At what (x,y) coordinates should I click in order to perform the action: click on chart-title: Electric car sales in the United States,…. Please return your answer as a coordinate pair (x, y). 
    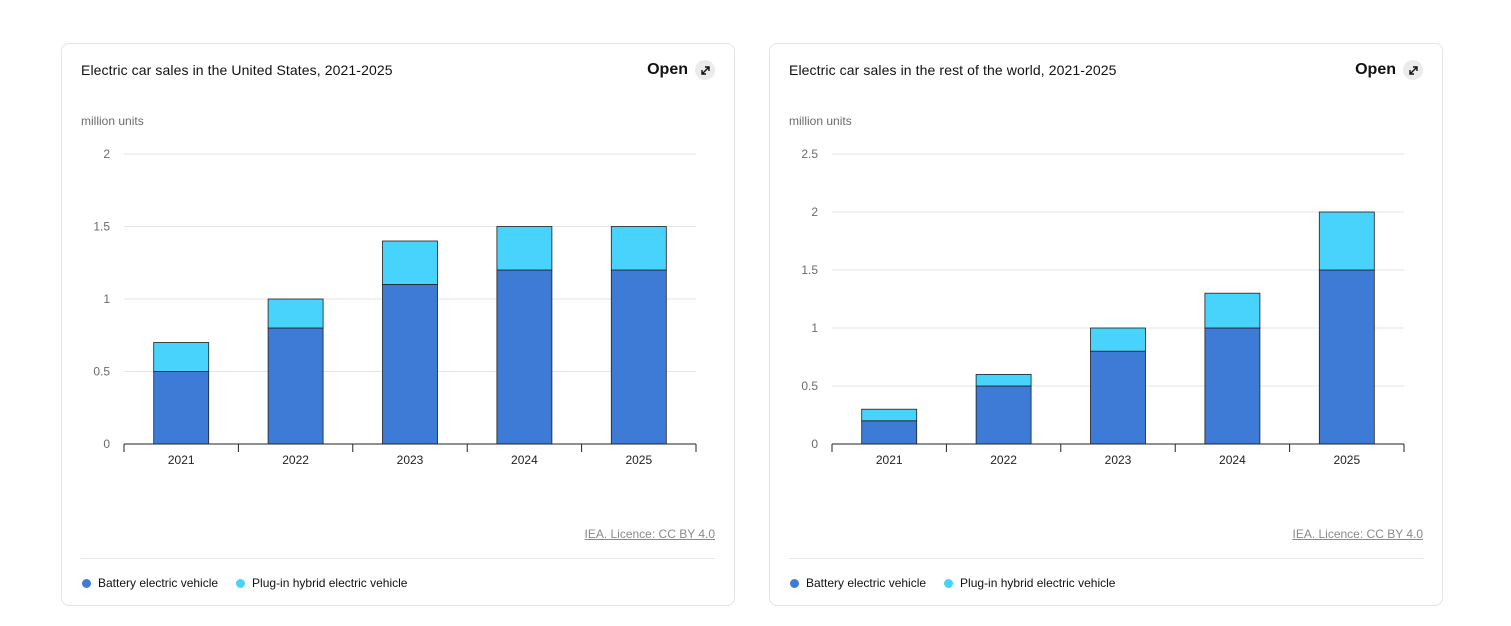
    Looking at the image, I should click on (237, 70).